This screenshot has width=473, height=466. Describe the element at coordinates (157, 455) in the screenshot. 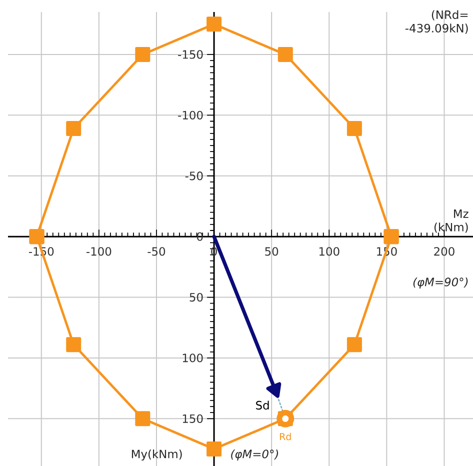

I see `y-axis-title: My(kNm)` at that location.